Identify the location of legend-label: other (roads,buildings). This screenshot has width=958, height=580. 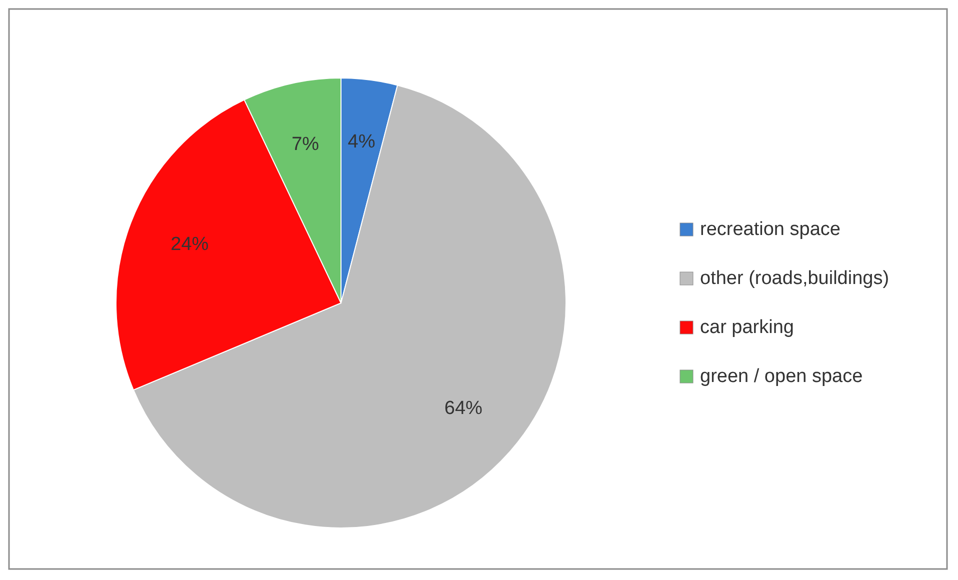
(795, 279).